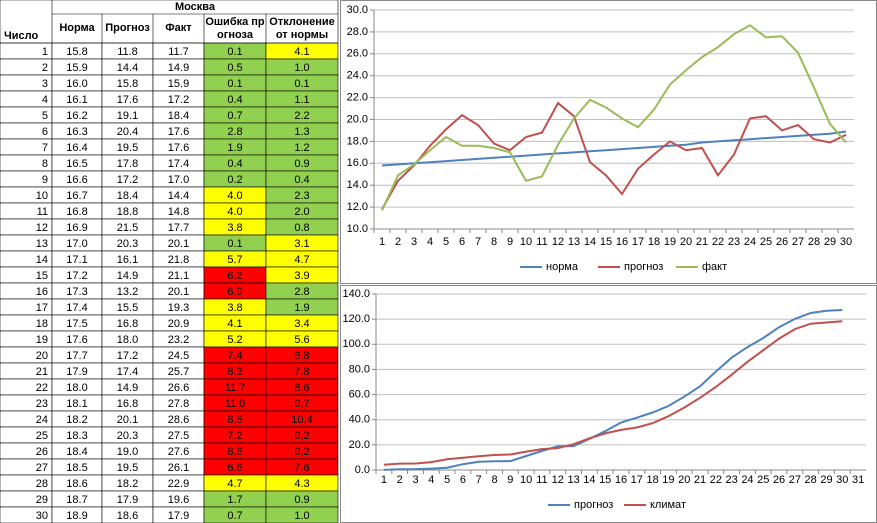 The width and height of the screenshot is (877, 523). Describe the element at coordinates (301, 116) in the screenshot. I see `cell-text: 2.2` at that location.